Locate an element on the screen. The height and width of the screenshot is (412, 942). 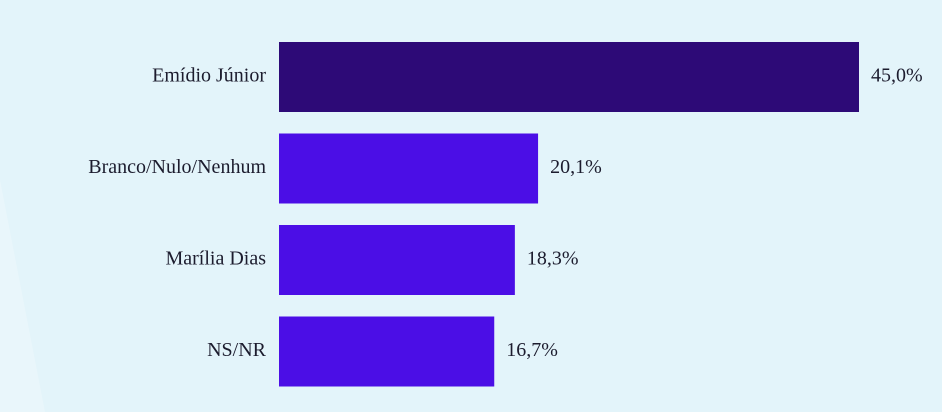
value-label: 20,1% is located at coordinates (576, 167).